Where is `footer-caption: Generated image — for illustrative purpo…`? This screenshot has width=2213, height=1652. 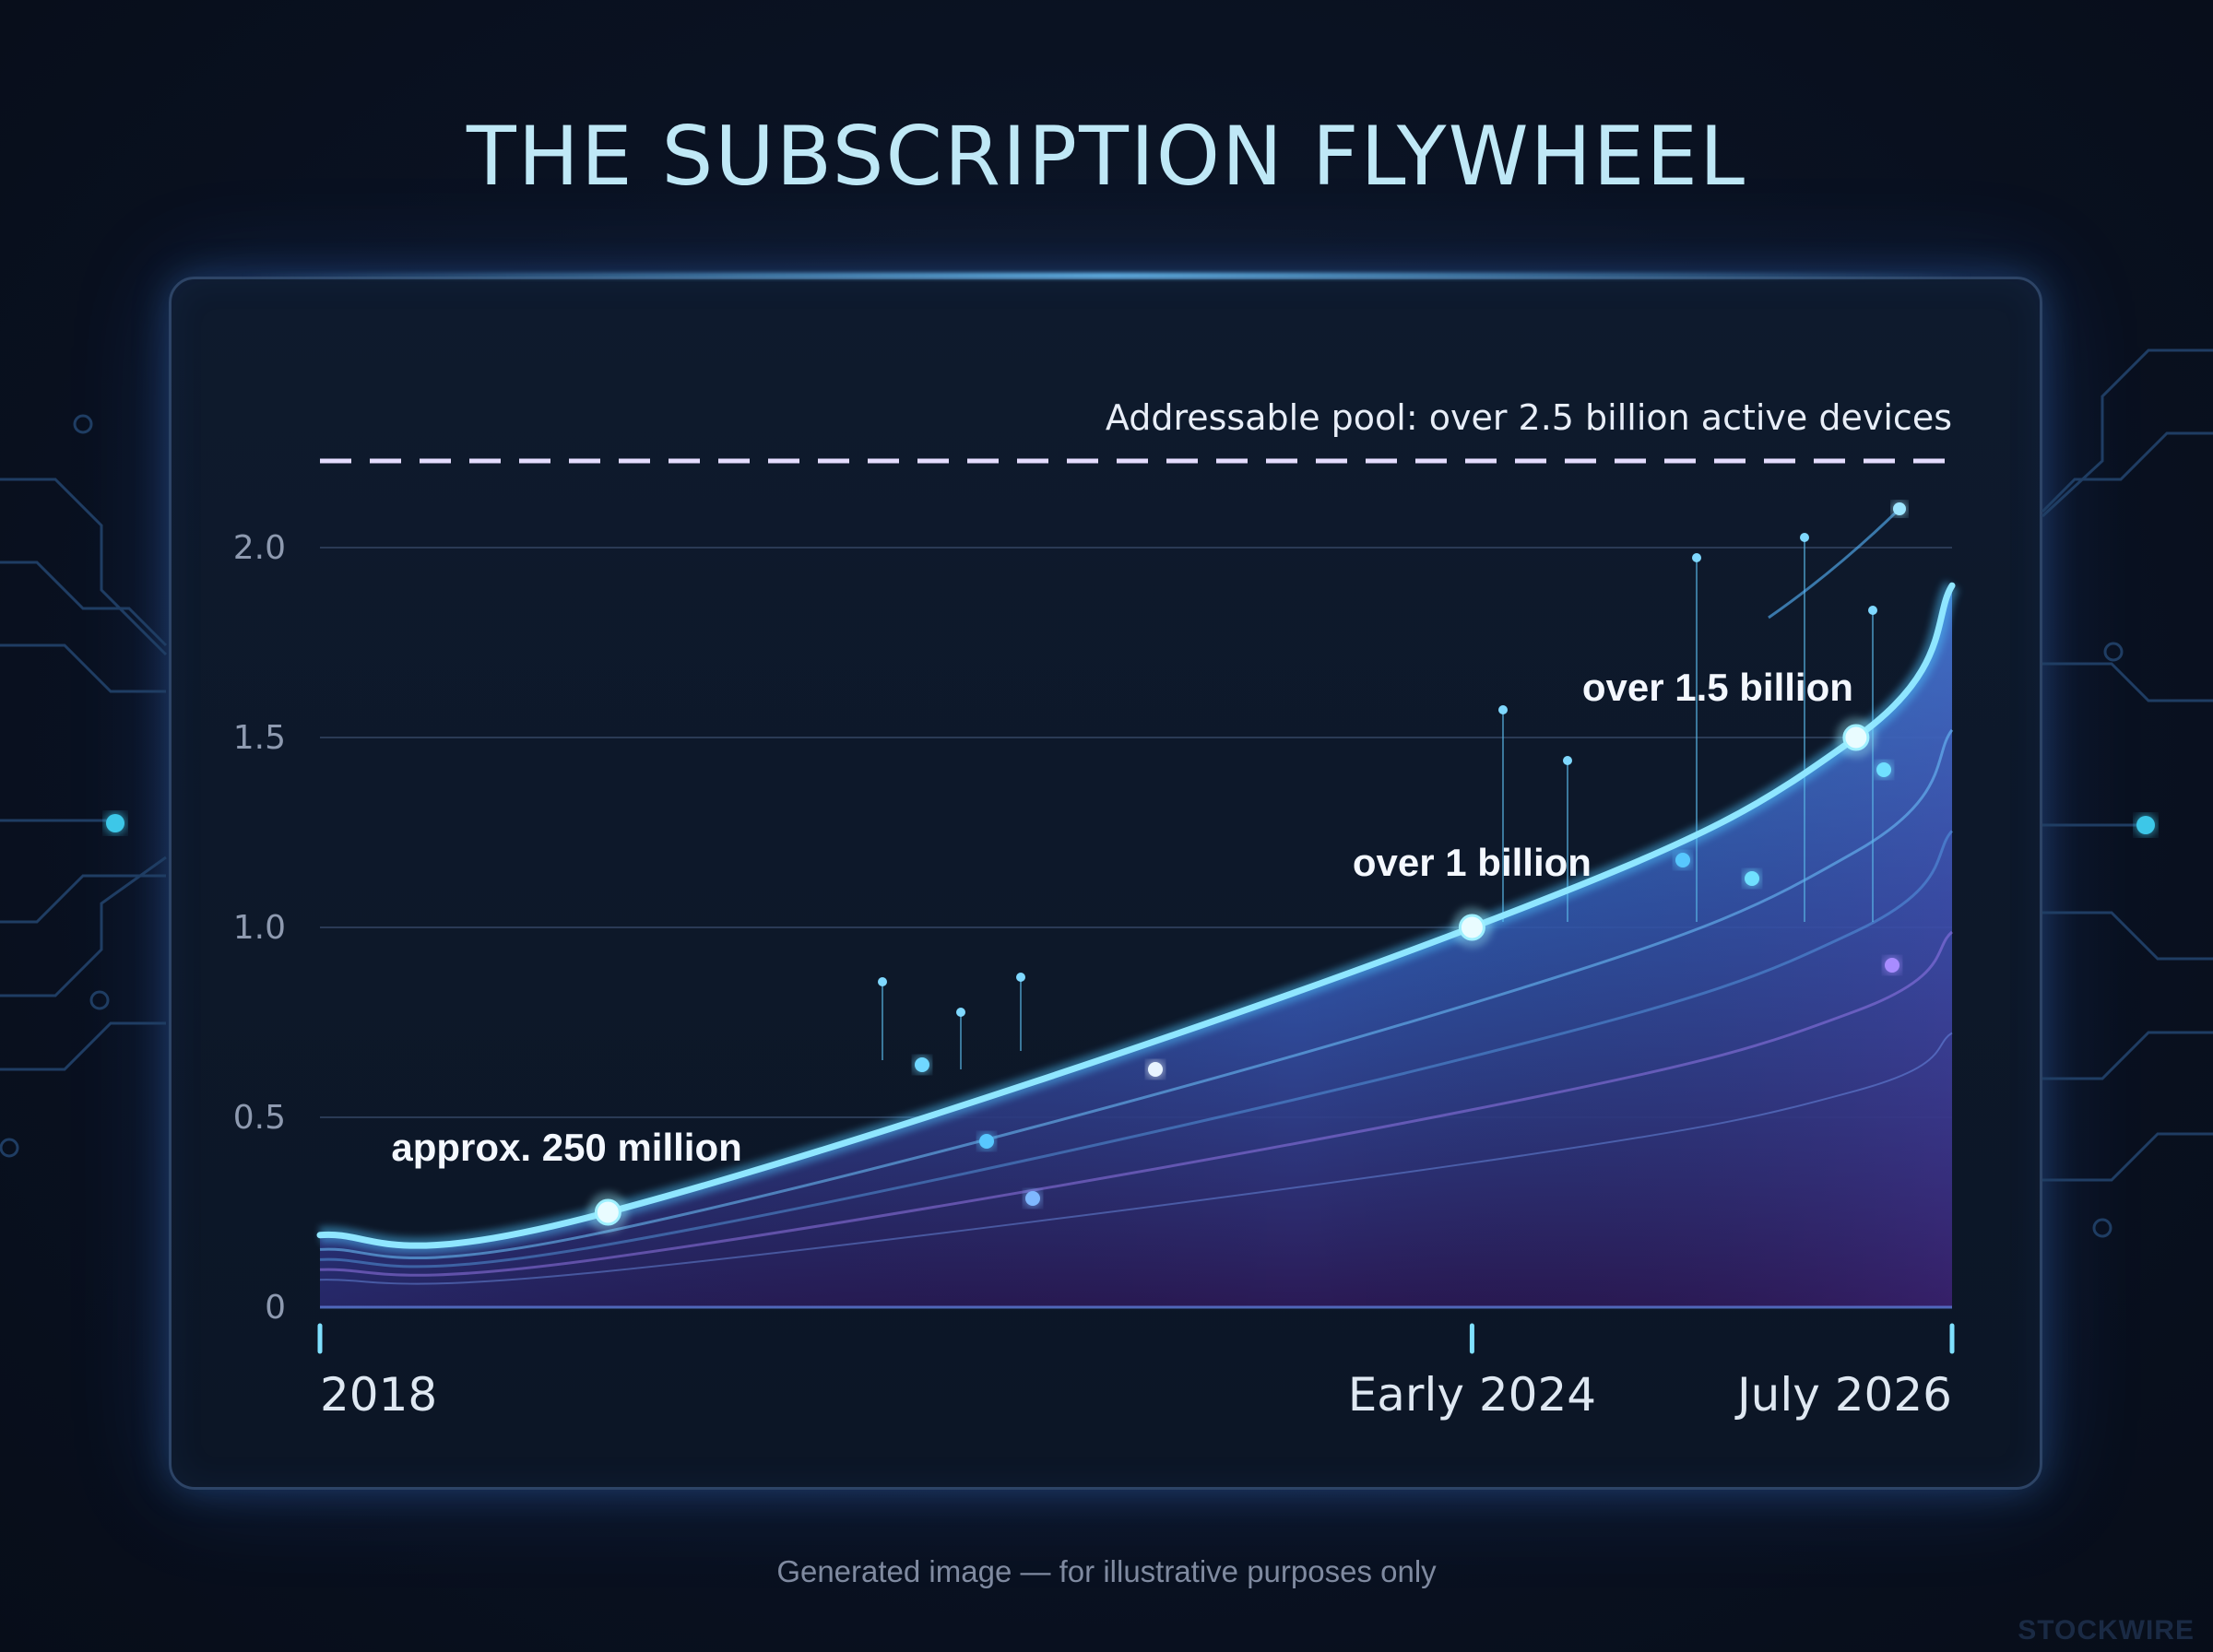 footer-caption: Generated image — for illustrative purpo… is located at coordinates (1106, 1571).